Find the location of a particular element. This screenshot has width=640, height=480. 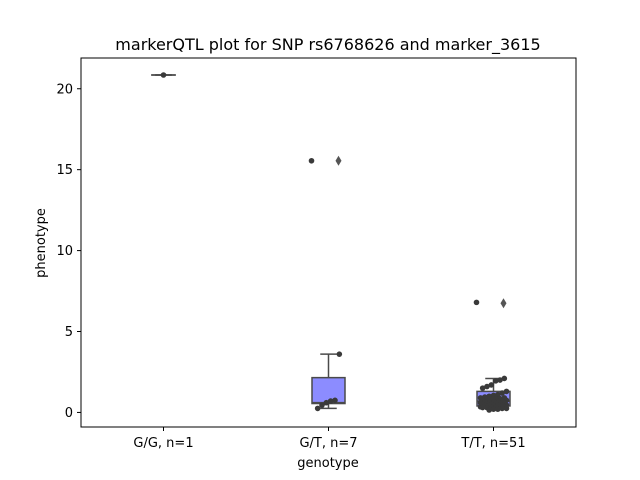

y-axis-label: phenotype is located at coordinates (41, 243).